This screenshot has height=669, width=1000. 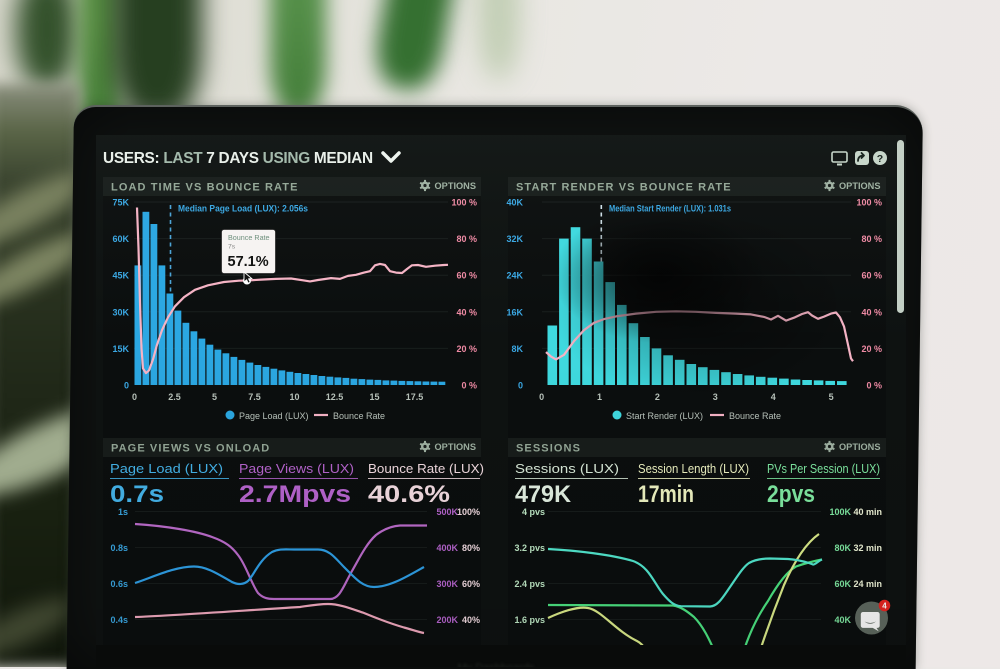 What do you see at coordinates (715, 397) in the screenshot?
I see `svg-text: 3` at bounding box center [715, 397].